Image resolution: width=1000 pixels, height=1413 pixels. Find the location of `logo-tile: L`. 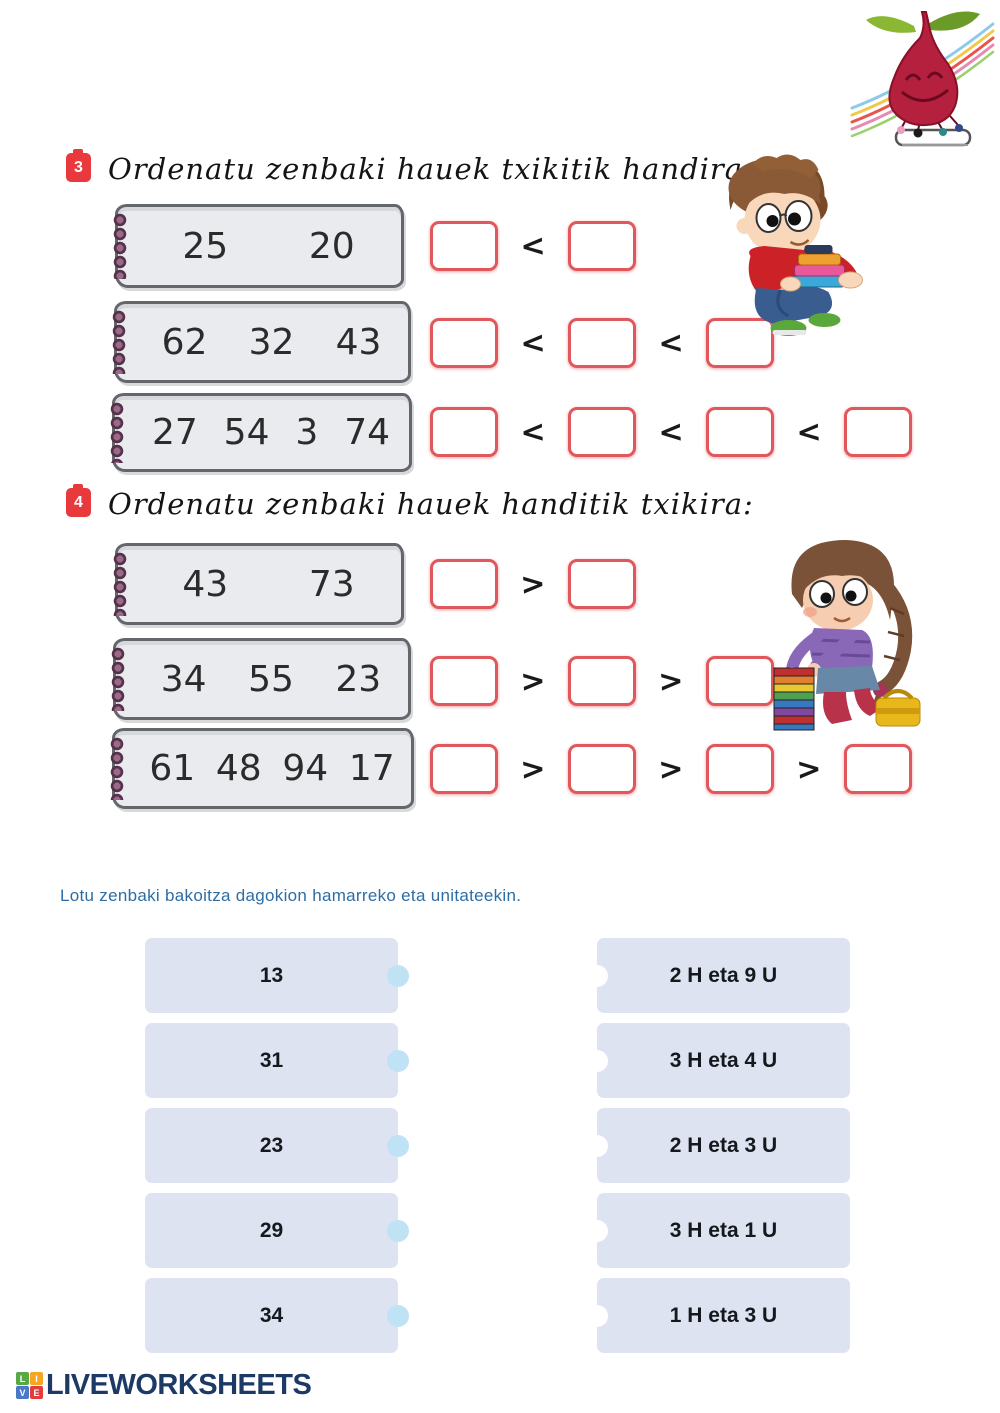

logo-tile: L is located at coordinates (22, 1378).